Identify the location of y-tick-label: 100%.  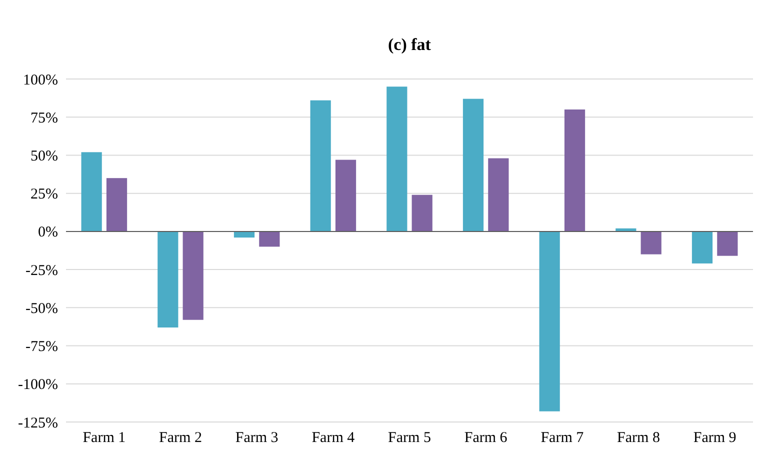
(40, 80).